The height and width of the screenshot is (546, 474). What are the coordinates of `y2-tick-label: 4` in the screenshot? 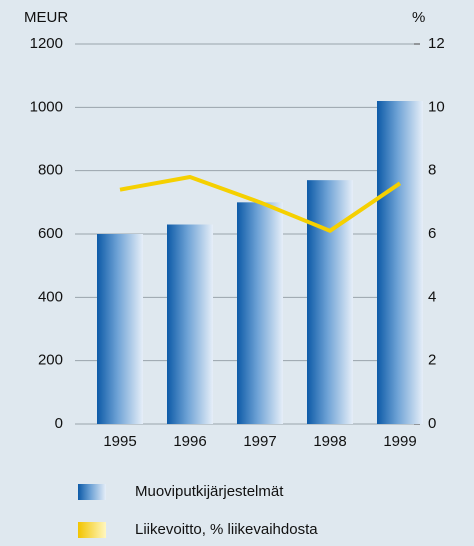 It's located at (432, 296).